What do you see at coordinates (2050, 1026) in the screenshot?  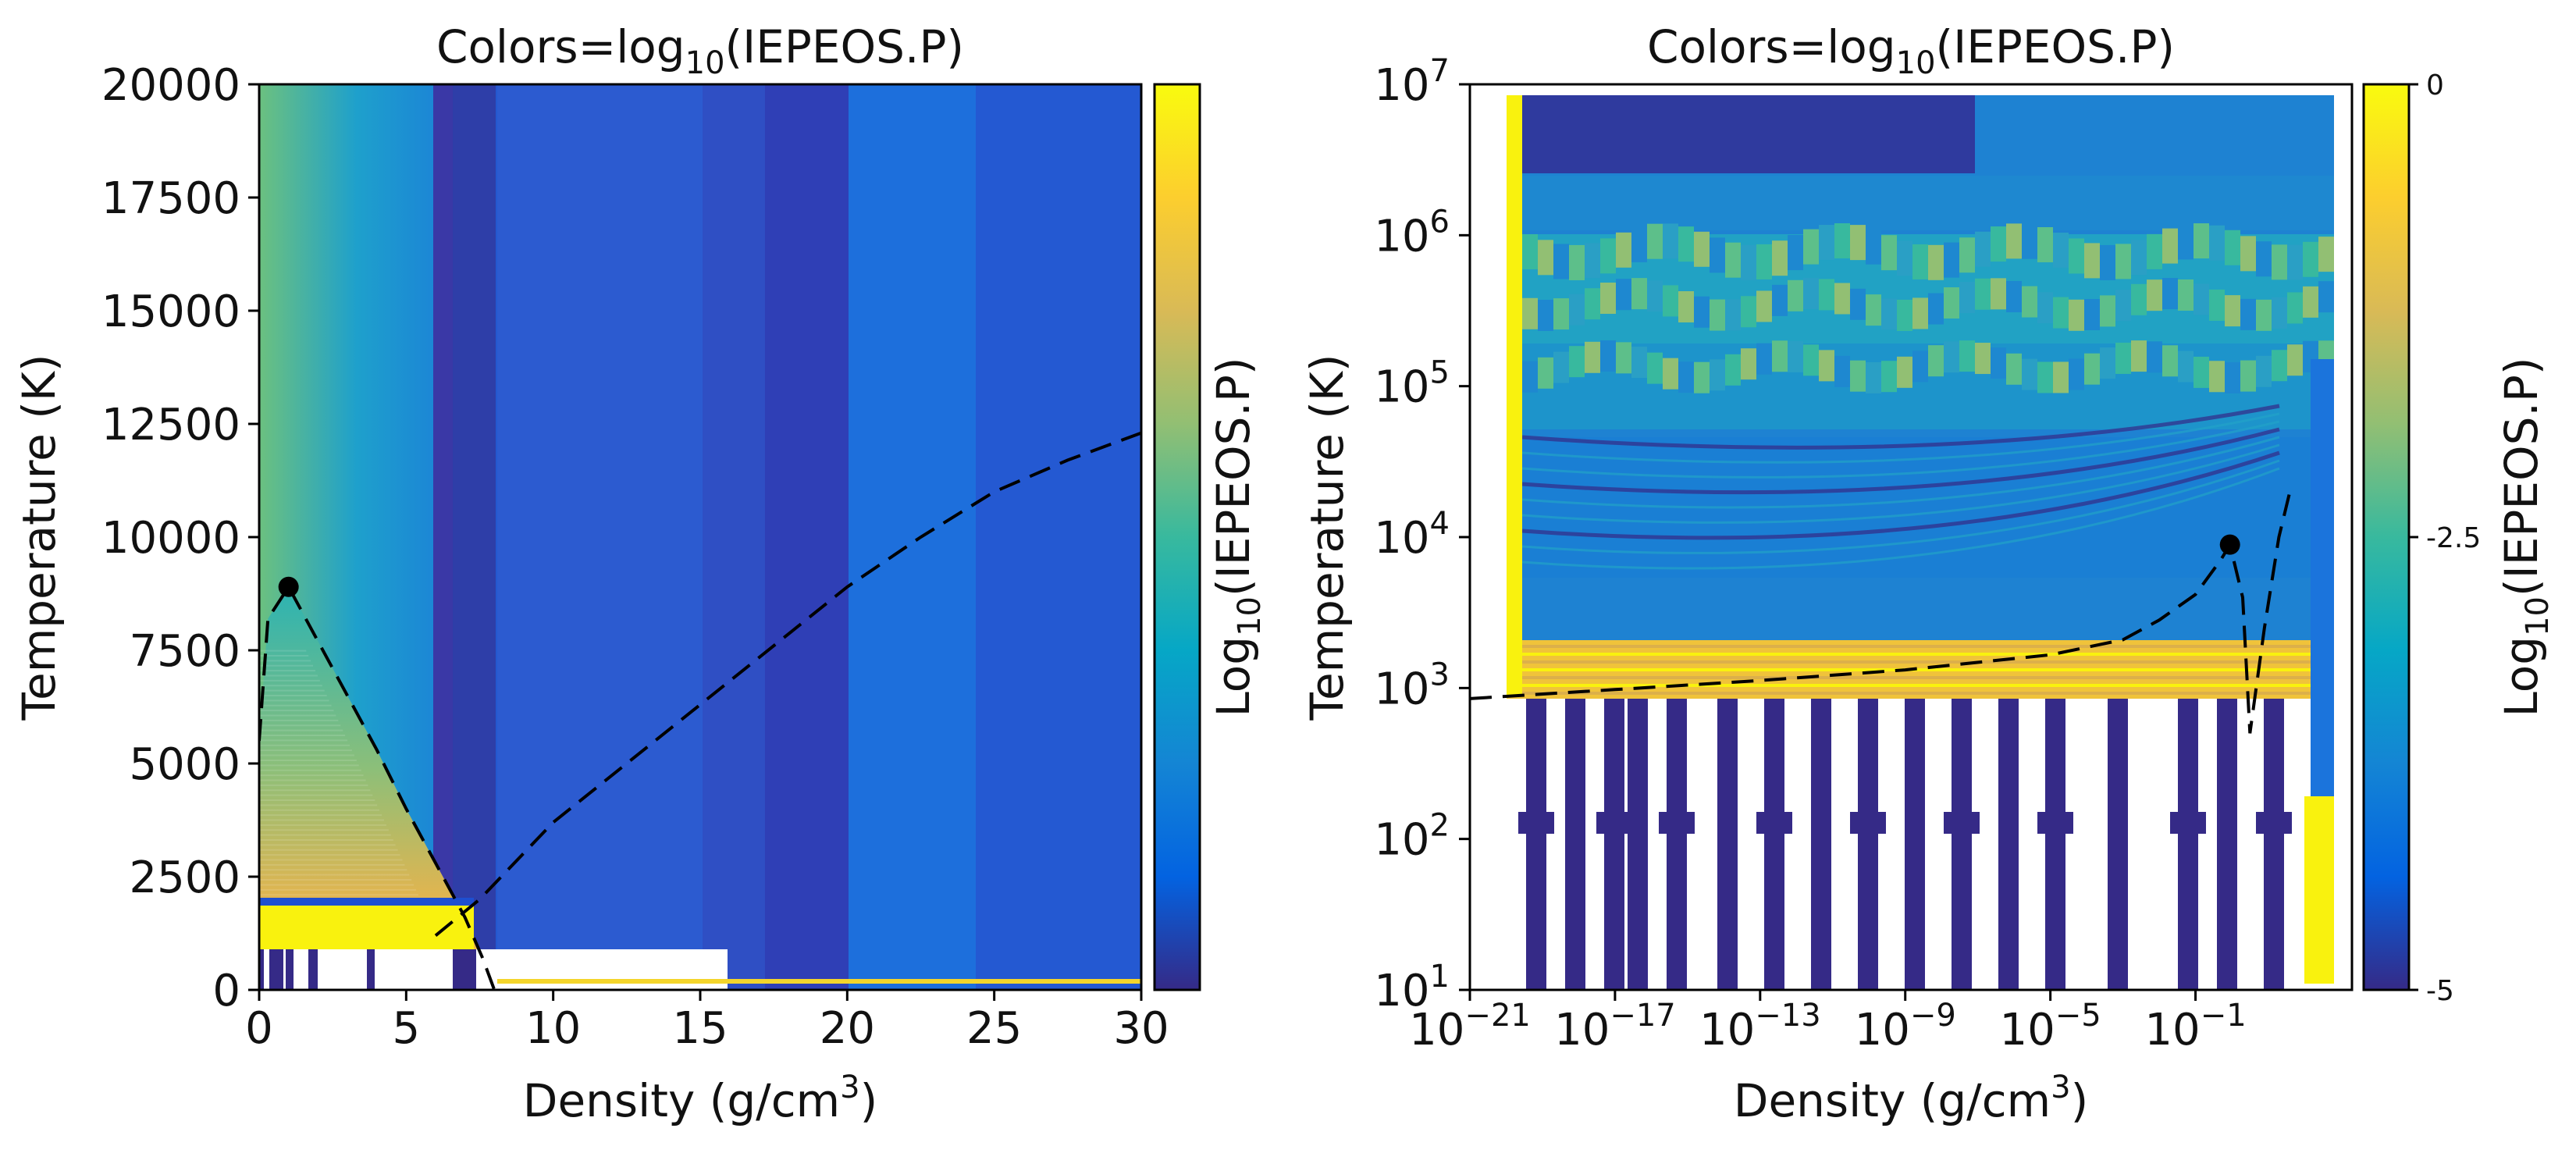 I see `x-tick-label: 10−5` at bounding box center [2050, 1026].